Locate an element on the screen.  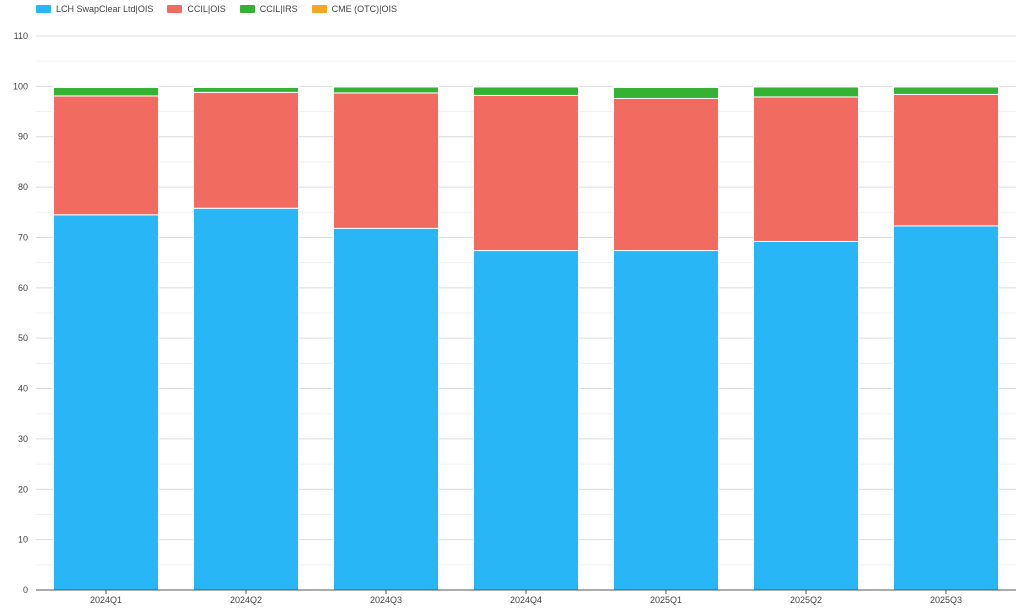
bar-segment-2024Q2-ccil-ois is located at coordinates (246, 150).